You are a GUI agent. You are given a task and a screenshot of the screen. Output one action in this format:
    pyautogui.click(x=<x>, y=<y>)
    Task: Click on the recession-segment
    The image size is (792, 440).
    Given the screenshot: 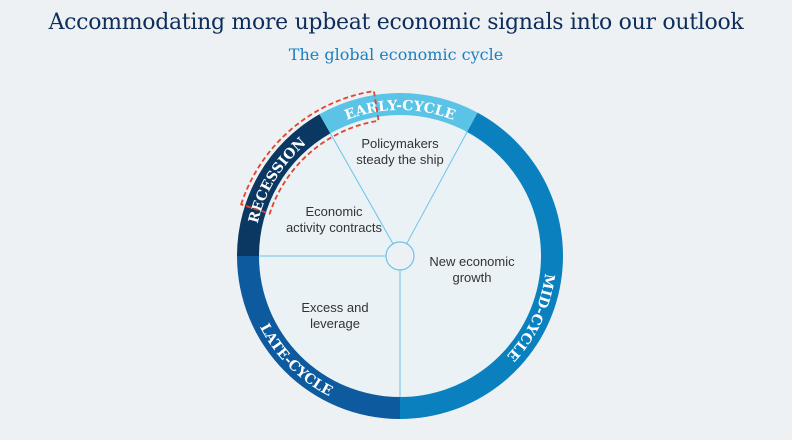 What is the action you would take?
    pyautogui.click(x=284, y=185)
    